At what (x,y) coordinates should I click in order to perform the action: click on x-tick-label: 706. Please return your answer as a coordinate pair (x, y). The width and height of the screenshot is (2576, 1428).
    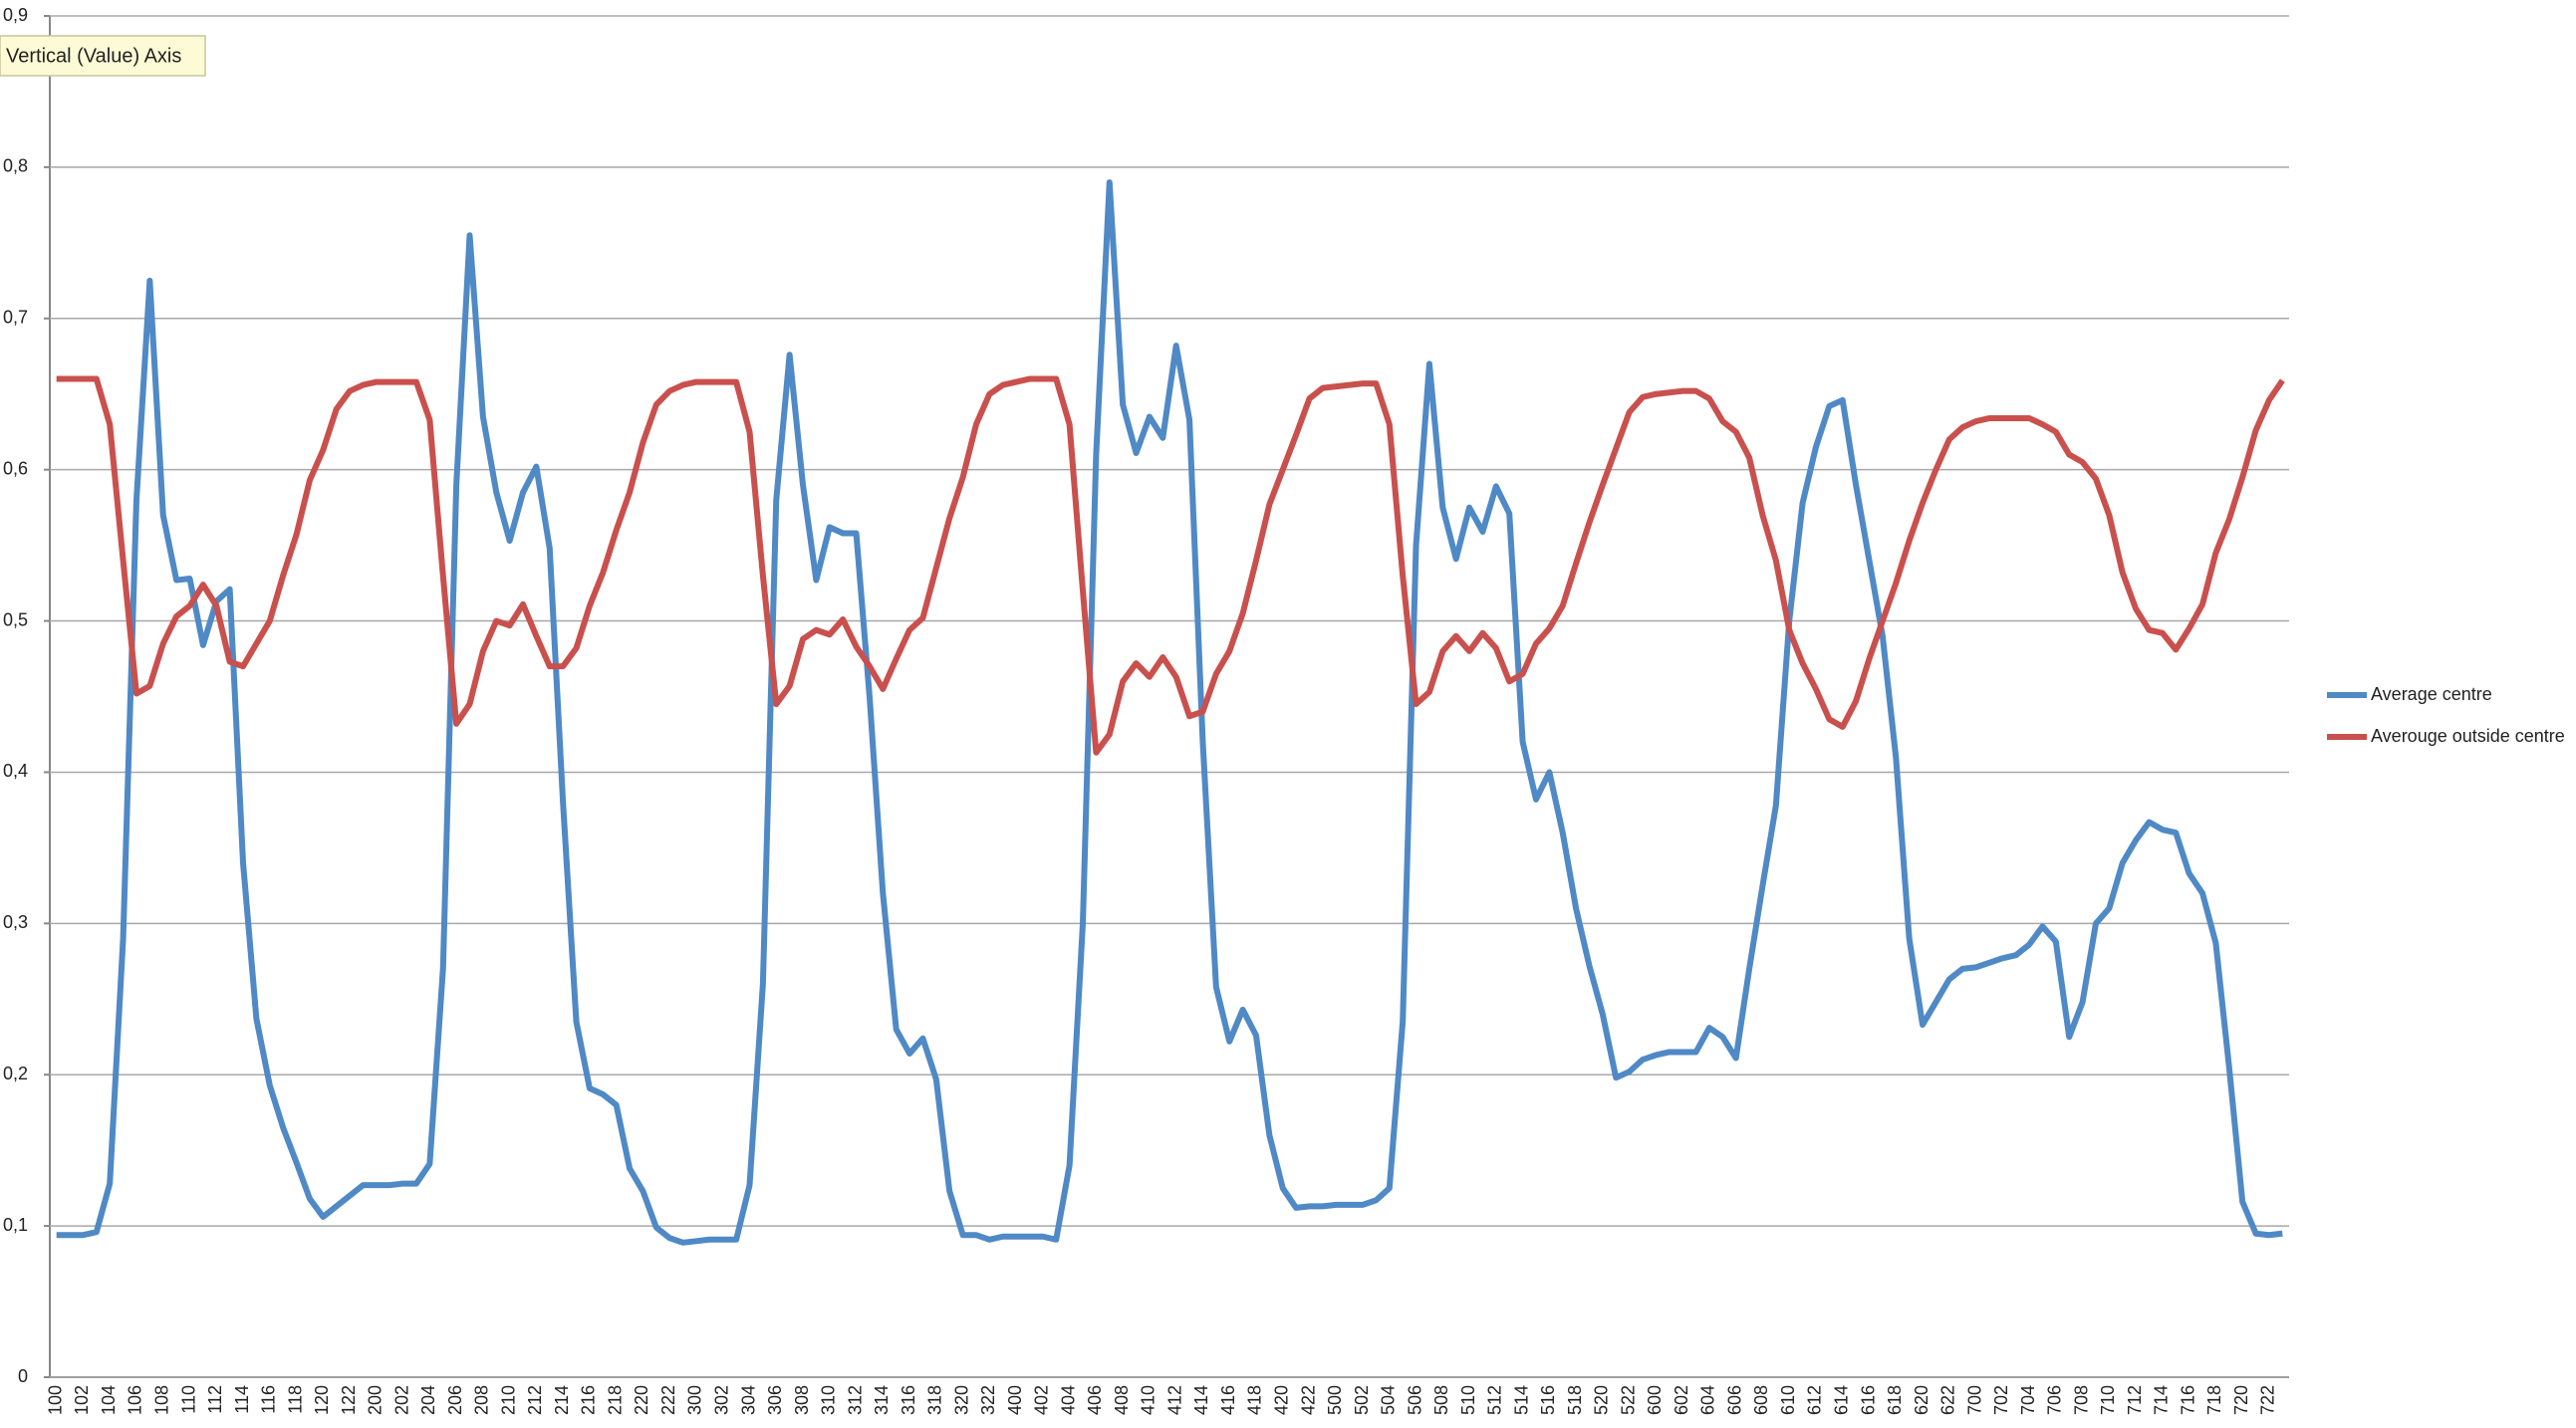
    Looking at the image, I should click on (2055, 1400).